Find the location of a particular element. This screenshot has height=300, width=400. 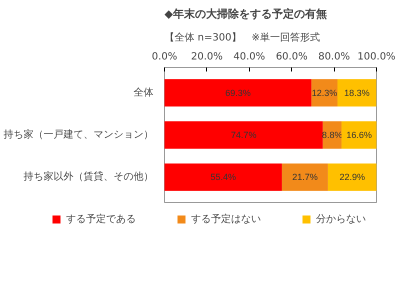

data-label: 55.4% is located at coordinates (223, 177).